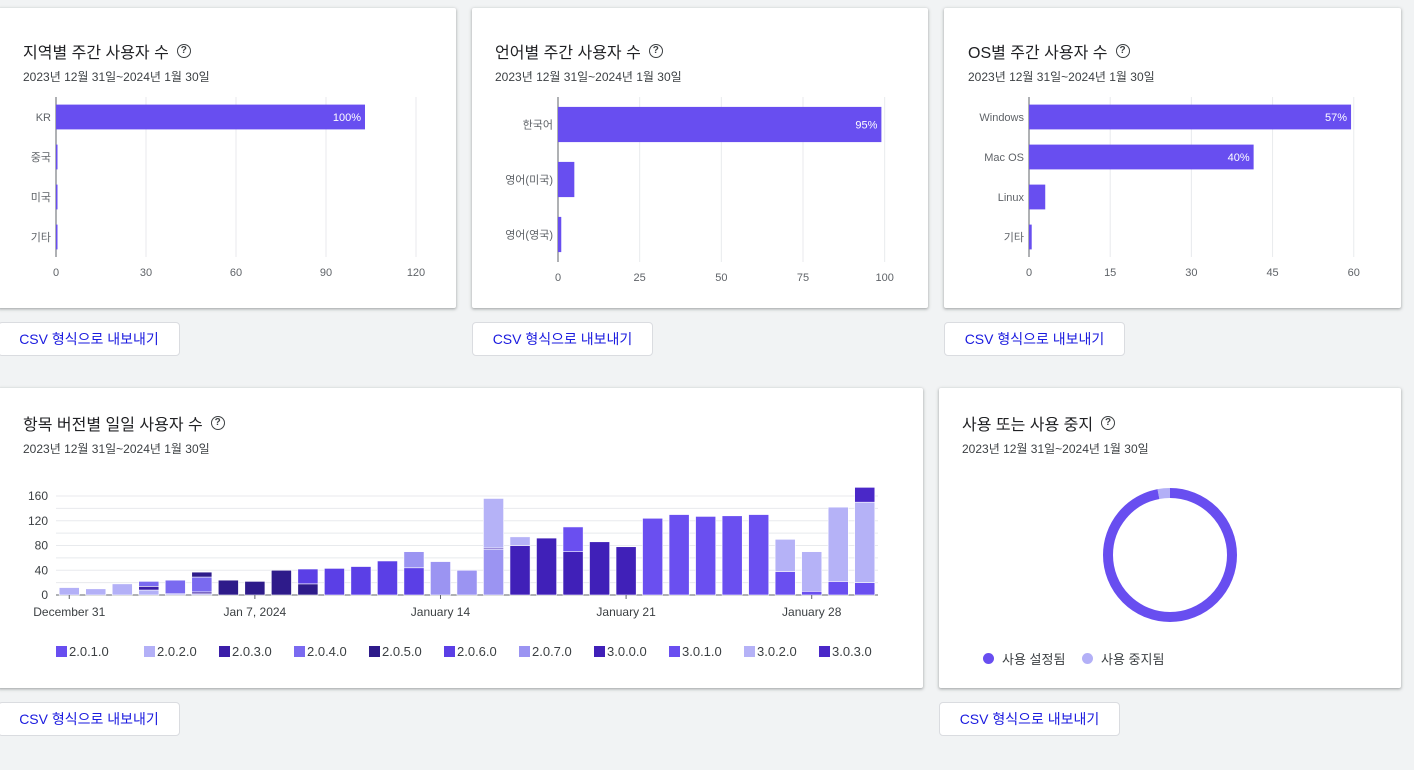 The width and height of the screenshot is (1414, 770). Describe the element at coordinates (529, 180) in the screenshot. I see `category-label: 영어(미국)` at that location.